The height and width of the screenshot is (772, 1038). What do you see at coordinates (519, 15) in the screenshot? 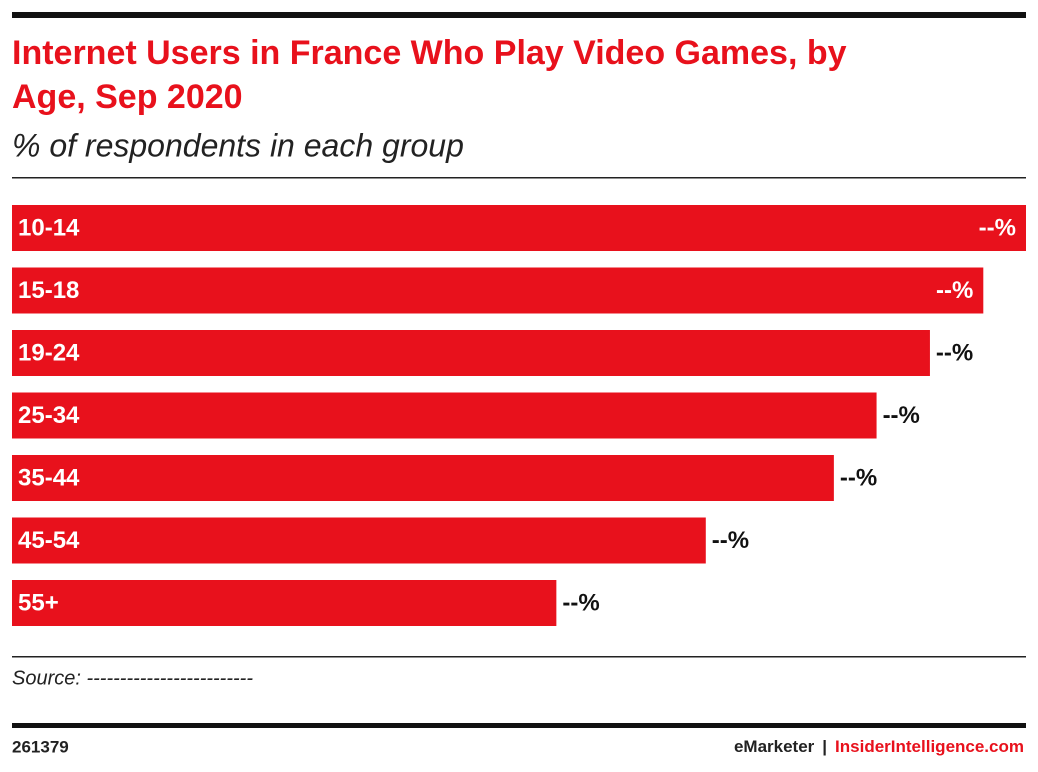
I see `top-rule` at bounding box center [519, 15].